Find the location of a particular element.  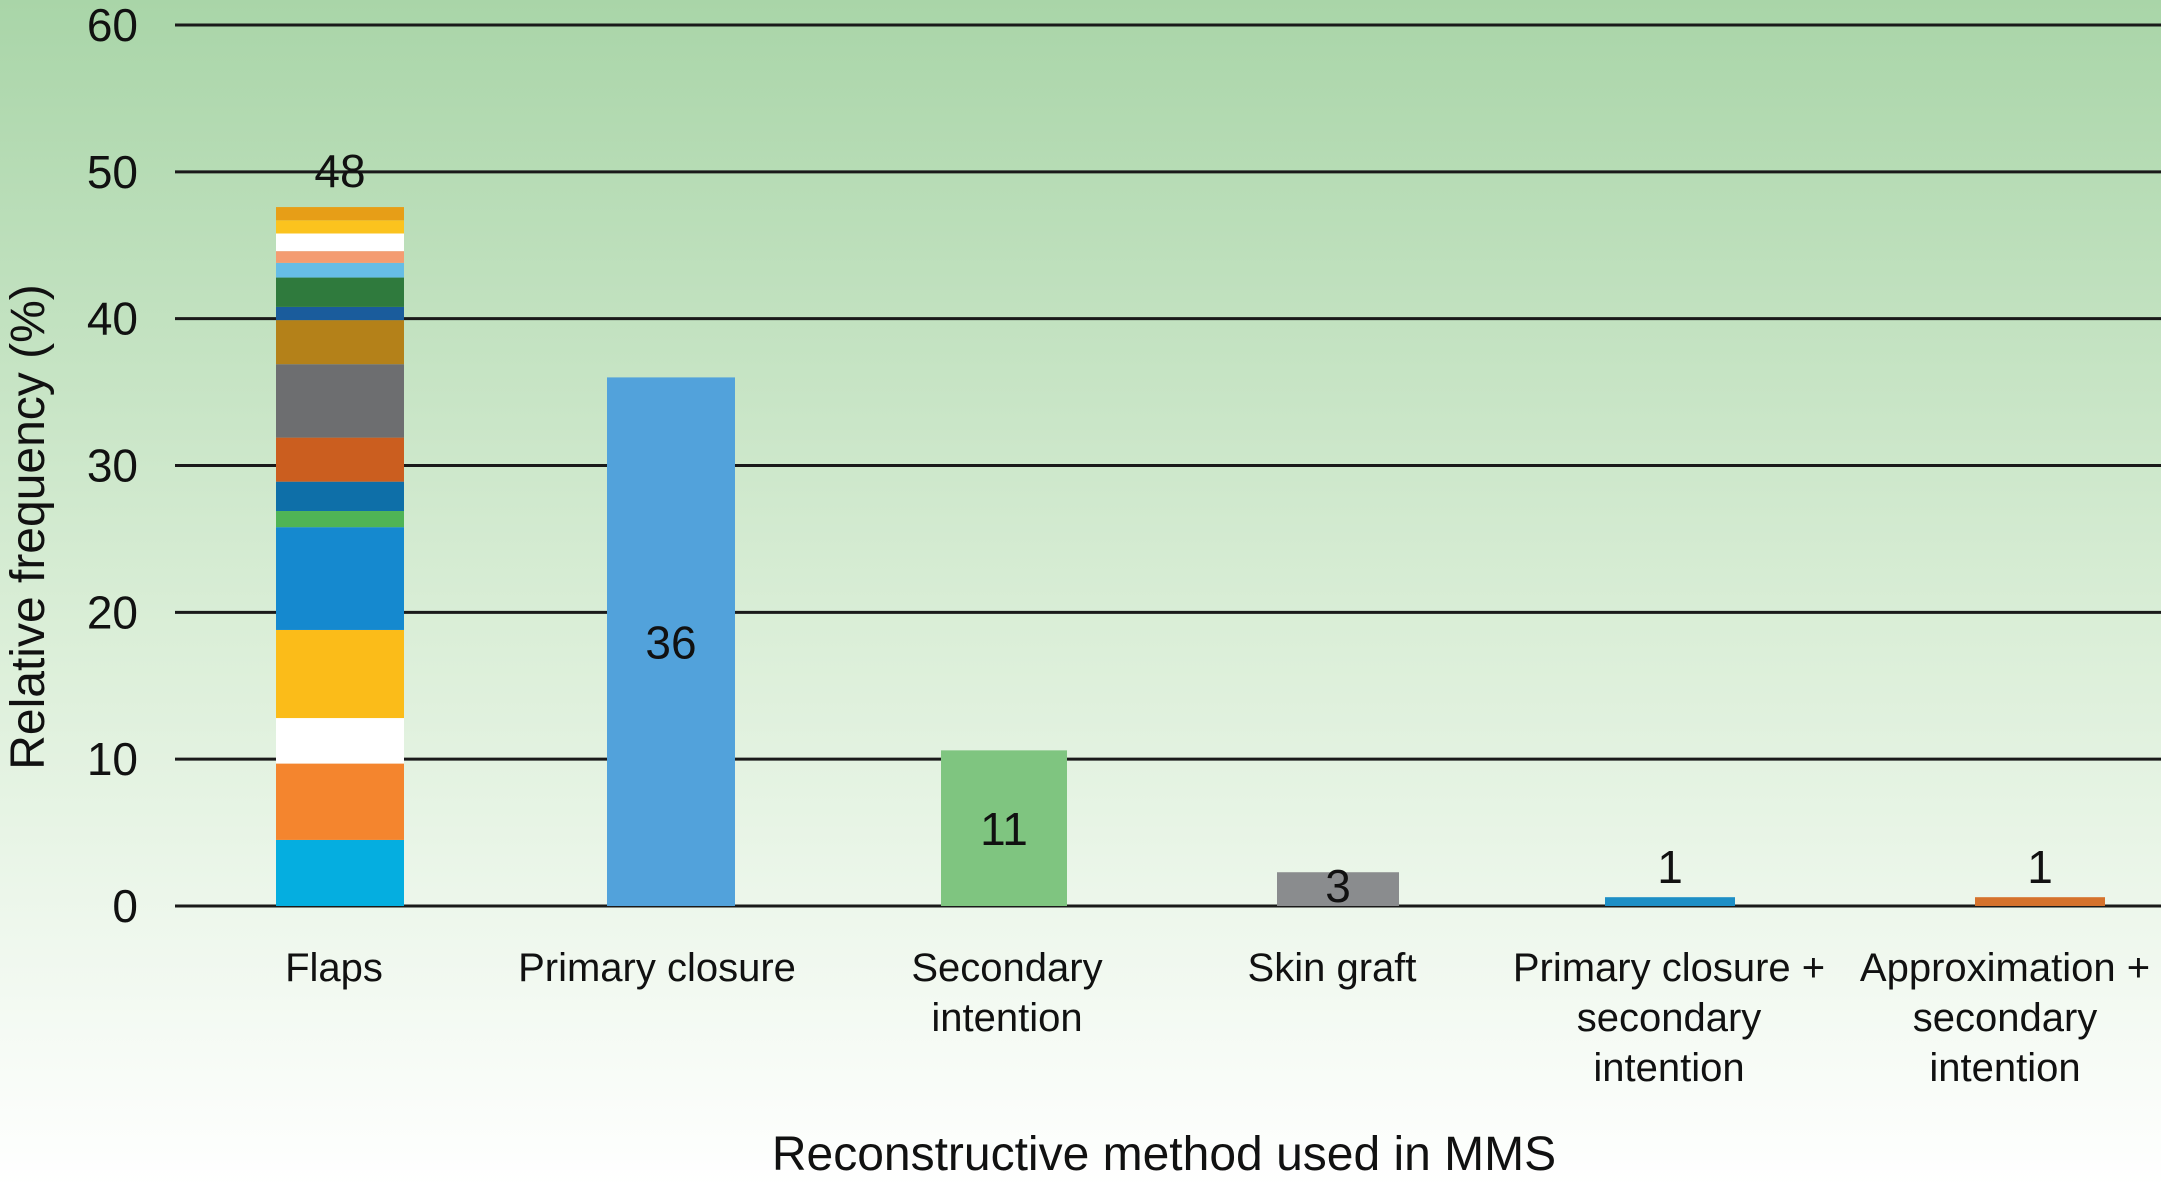

data-label: 48 is located at coordinates (339, 171).